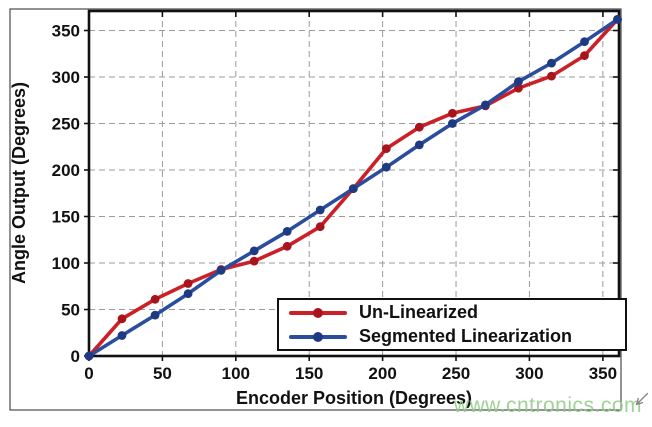 The width and height of the screenshot is (652, 427). I want to click on legend-label: Un-Linearized, so click(419, 312).